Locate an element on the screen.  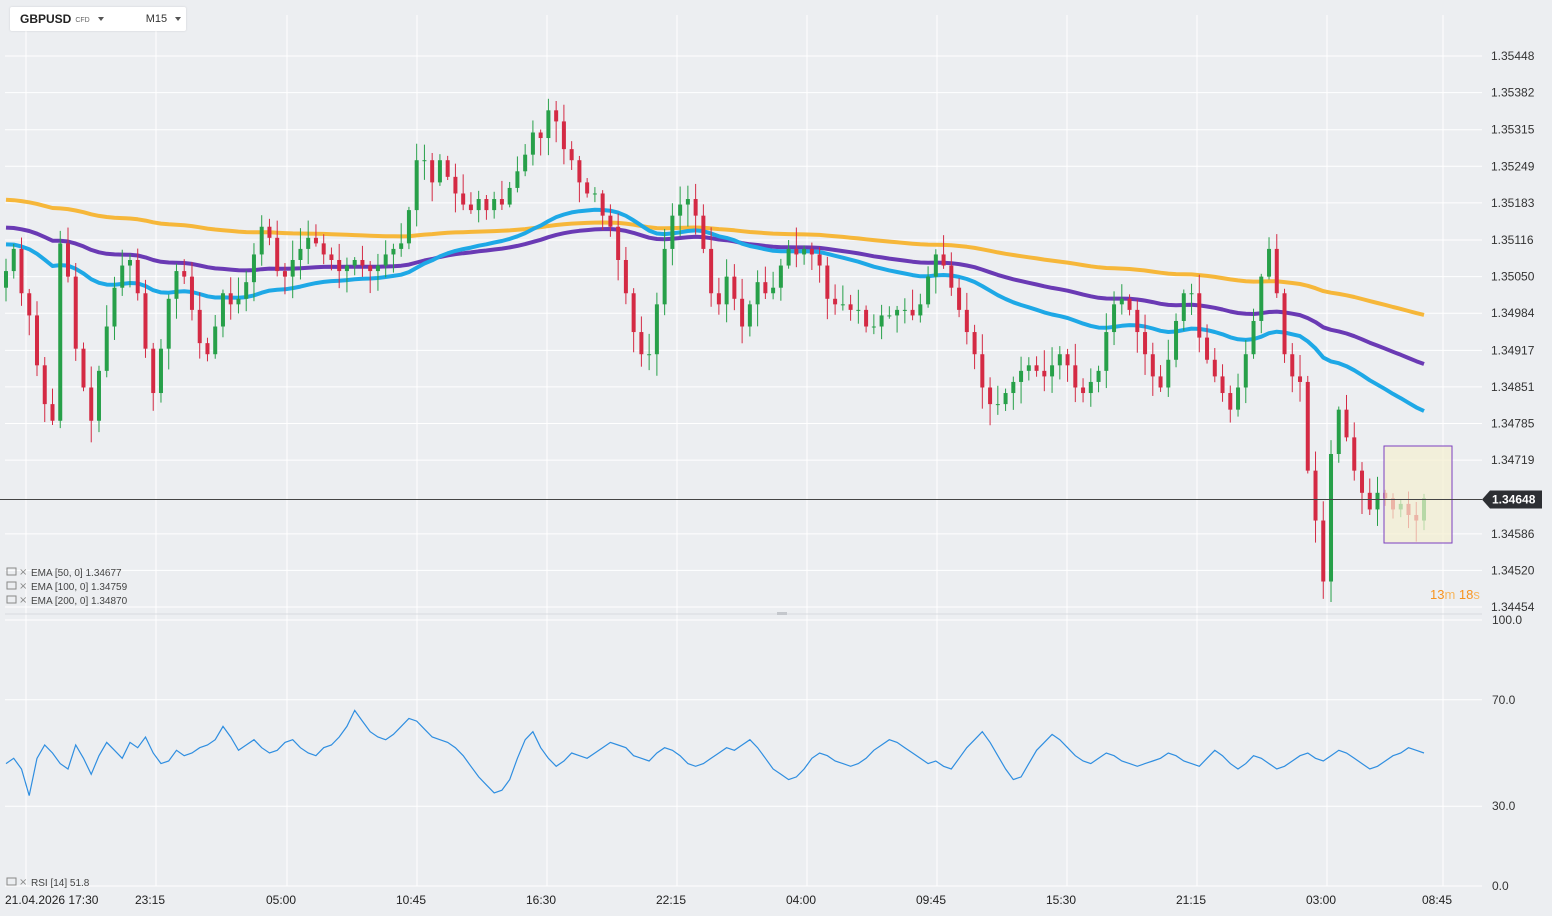
latest-candles-highlight is located at coordinates (1418, 494).